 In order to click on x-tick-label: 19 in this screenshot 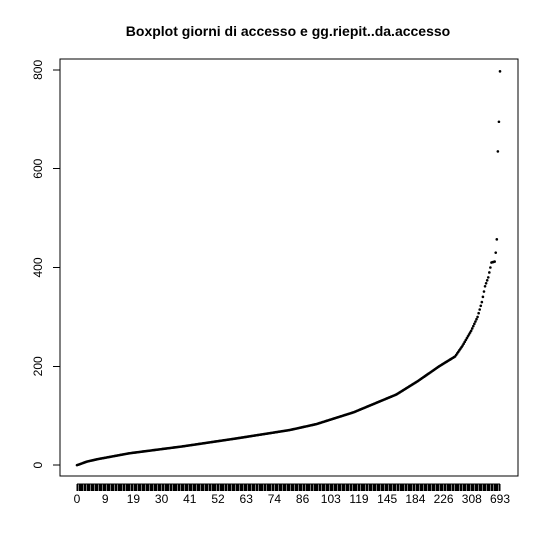, I will do `click(134, 499)`.